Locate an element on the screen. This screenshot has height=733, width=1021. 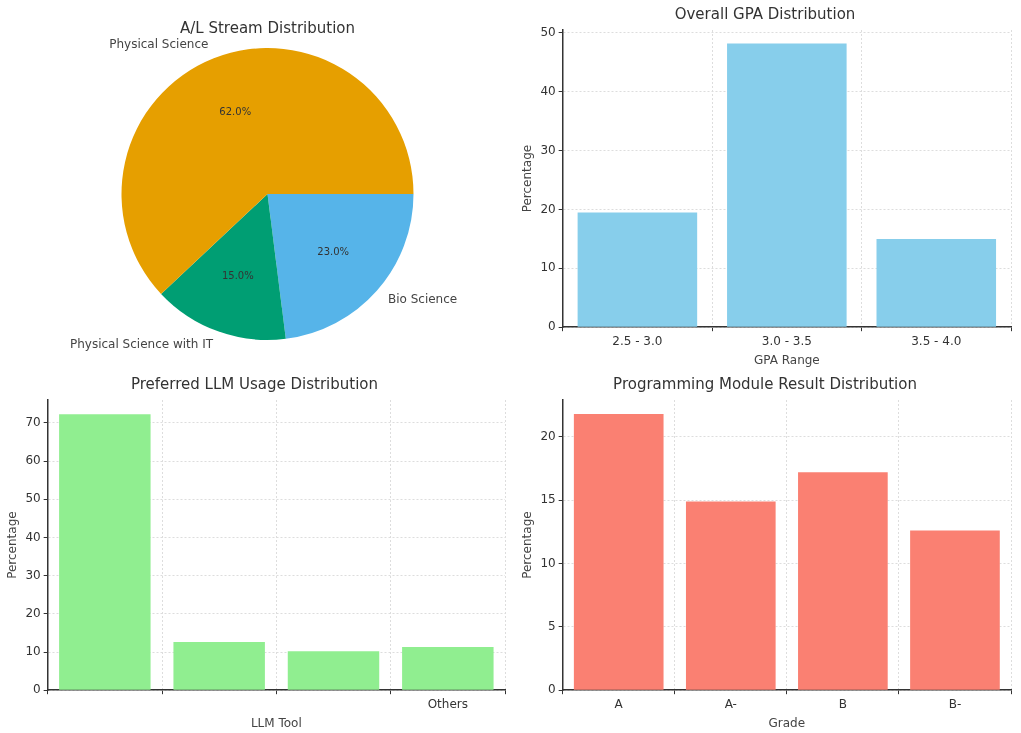
x-tick-label: A is located at coordinates (619, 703).